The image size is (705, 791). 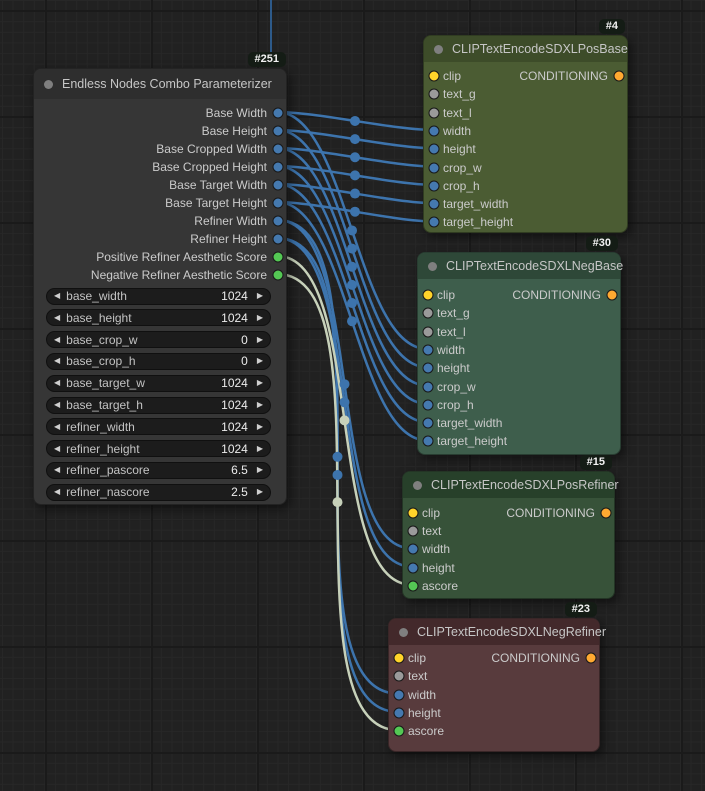 I want to click on node-title-bar: CLIPTextEncodeSDXLPosRefiner, so click(x=511, y=485).